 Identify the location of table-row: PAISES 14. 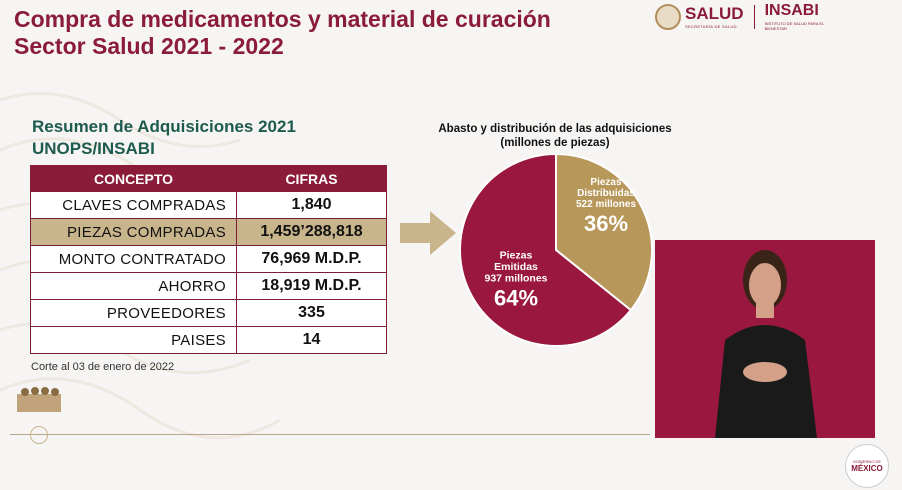
(208, 340).